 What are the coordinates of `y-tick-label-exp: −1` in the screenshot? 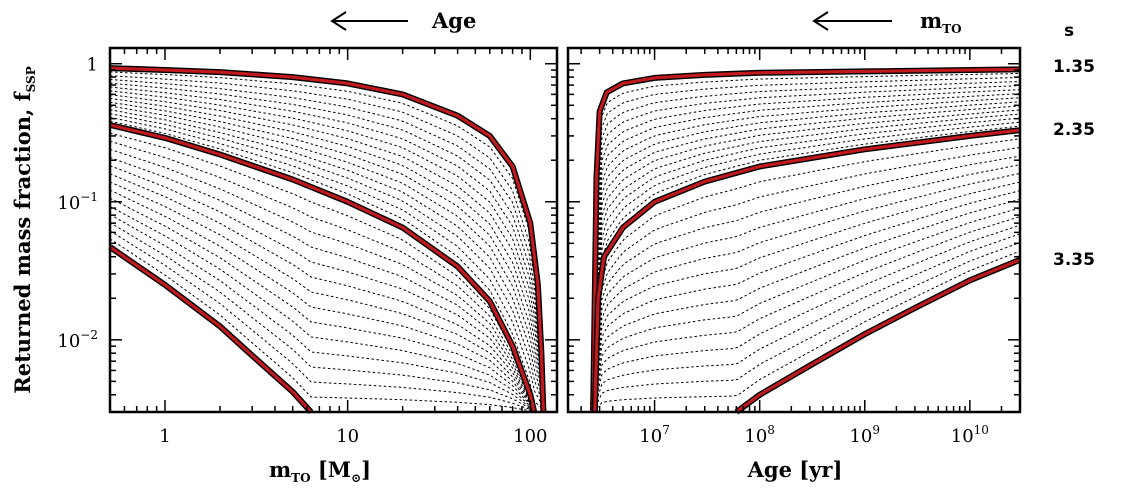 It's located at (89, 197).